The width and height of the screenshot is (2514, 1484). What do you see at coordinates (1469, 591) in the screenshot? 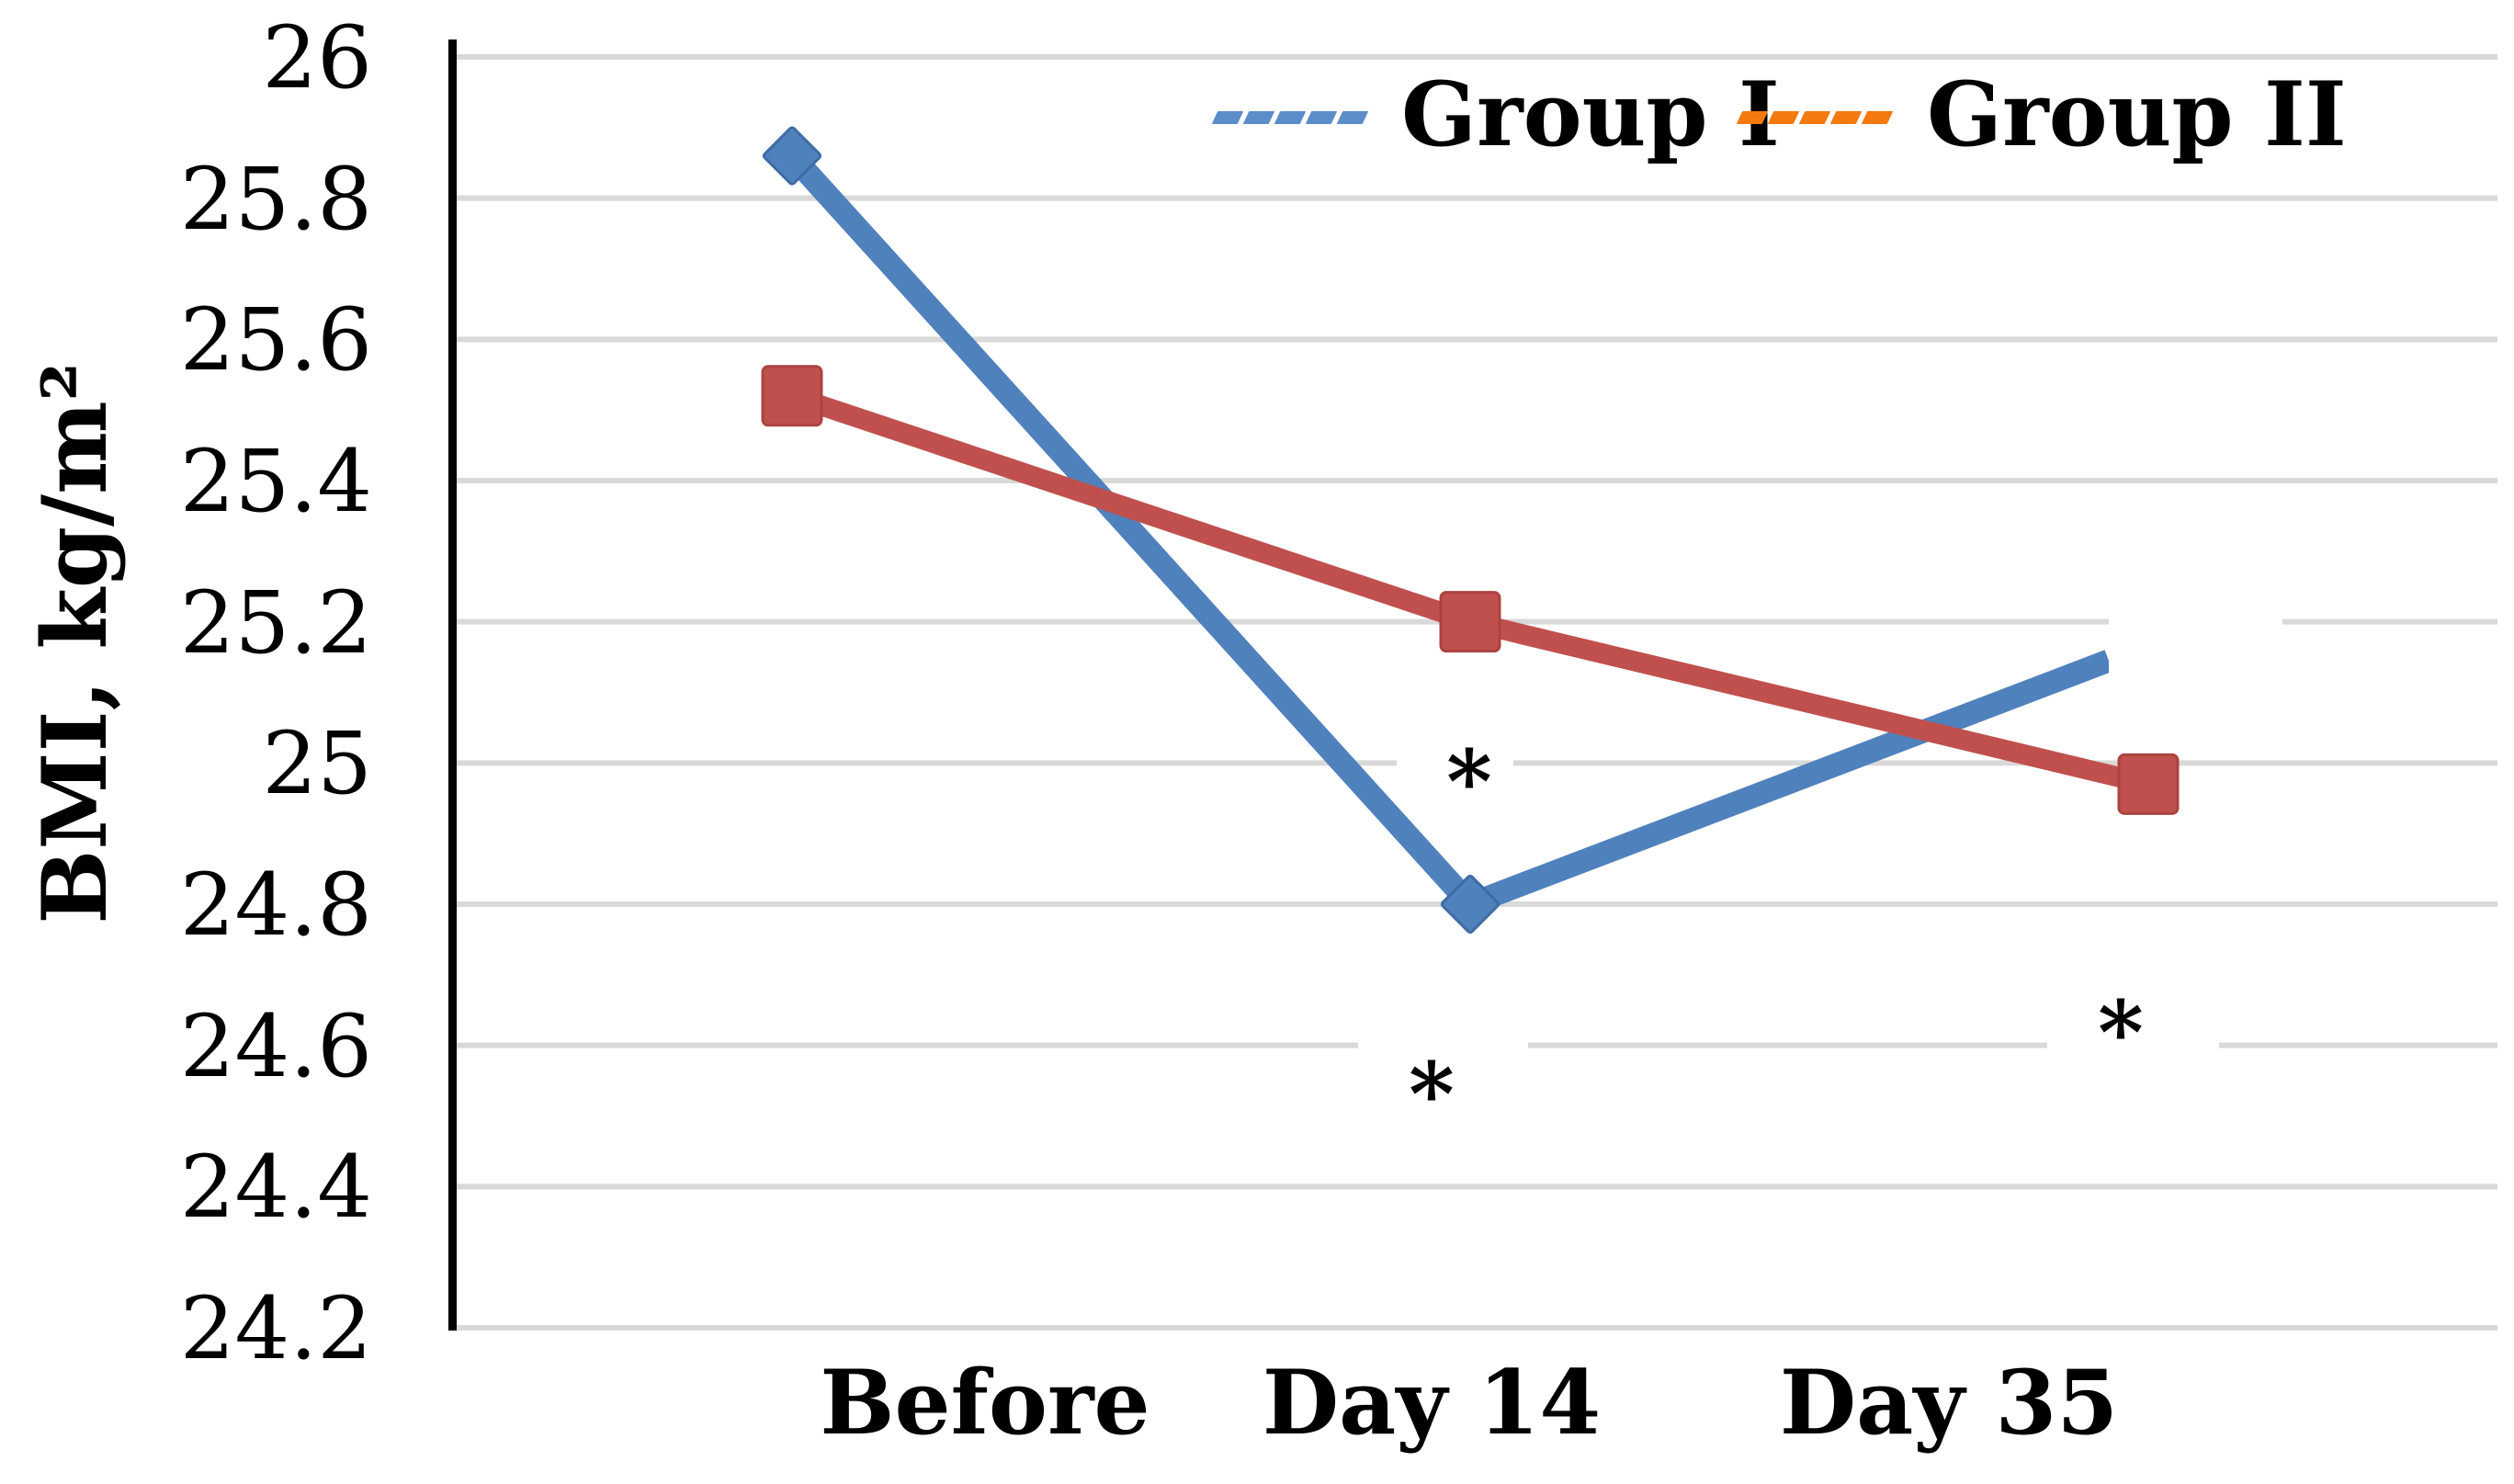
I see `group2-line` at bounding box center [1469, 591].